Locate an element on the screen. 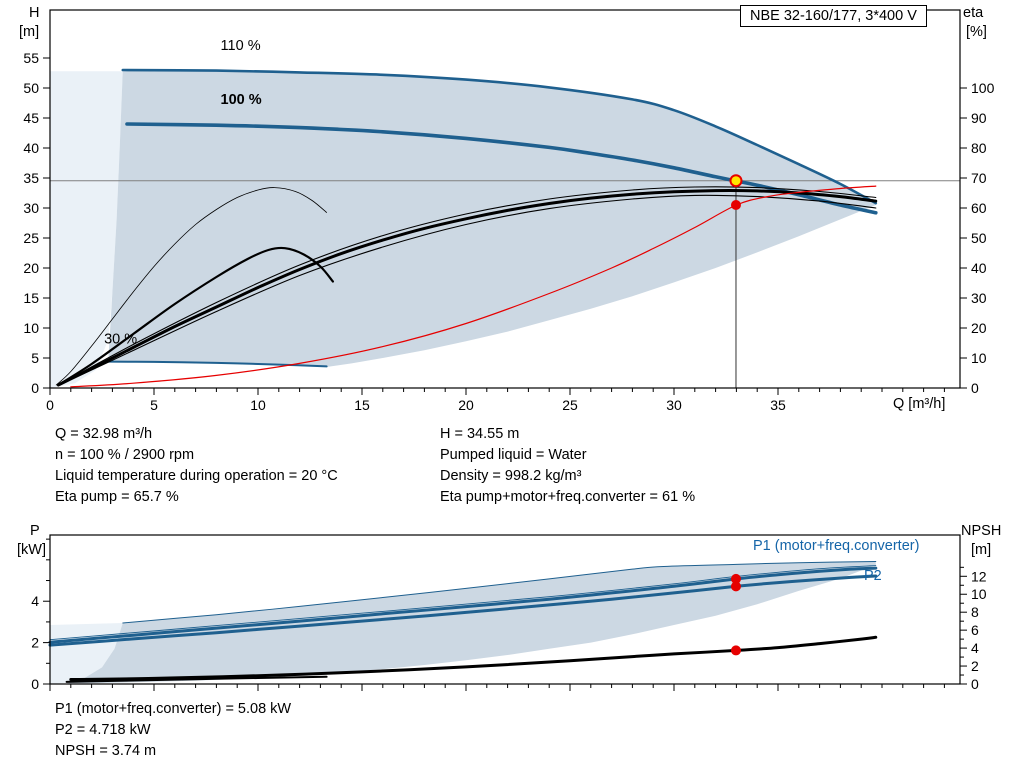  npsh-point is located at coordinates (735, 650).